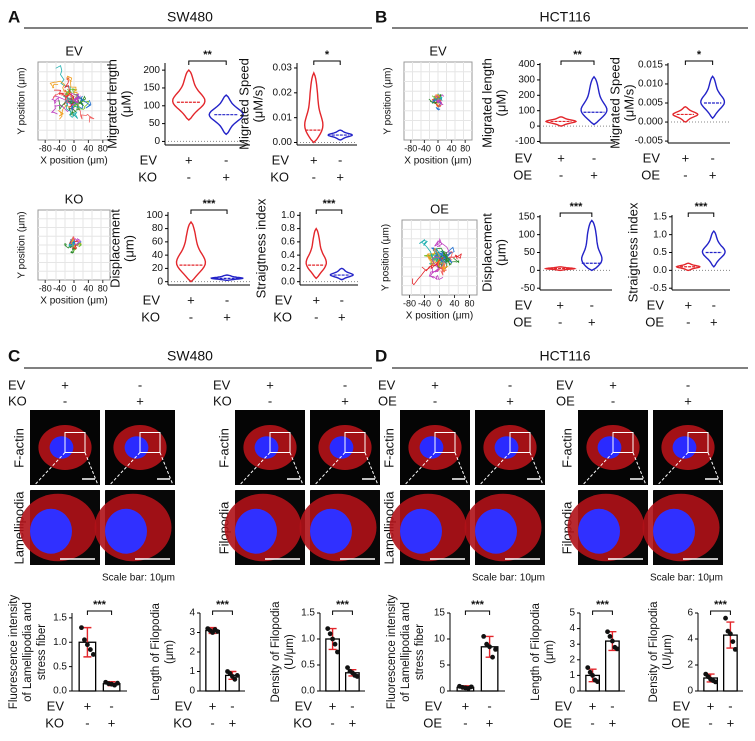 This screenshot has width=755, height=741. Describe the element at coordinates (158, 255) in the screenshot. I see `y-tick-label: 40` at that location.